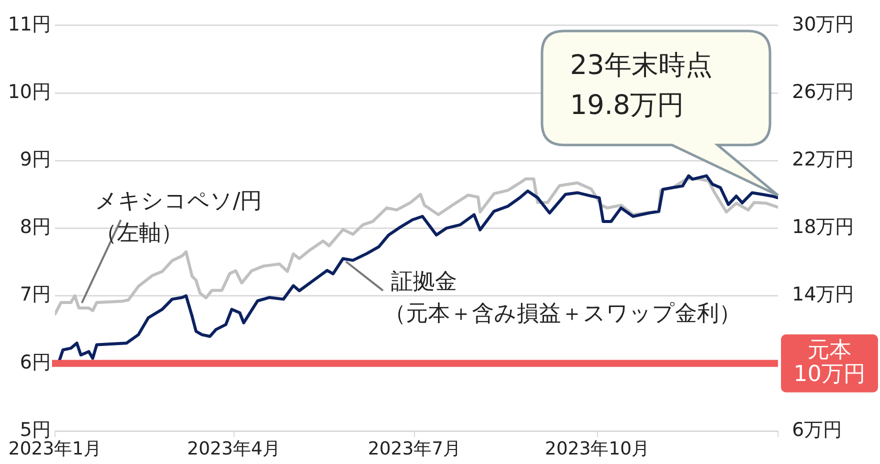 This screenshot has width=880, height=464. I want to click on y-tick-label: 10円, so click(29, 91).